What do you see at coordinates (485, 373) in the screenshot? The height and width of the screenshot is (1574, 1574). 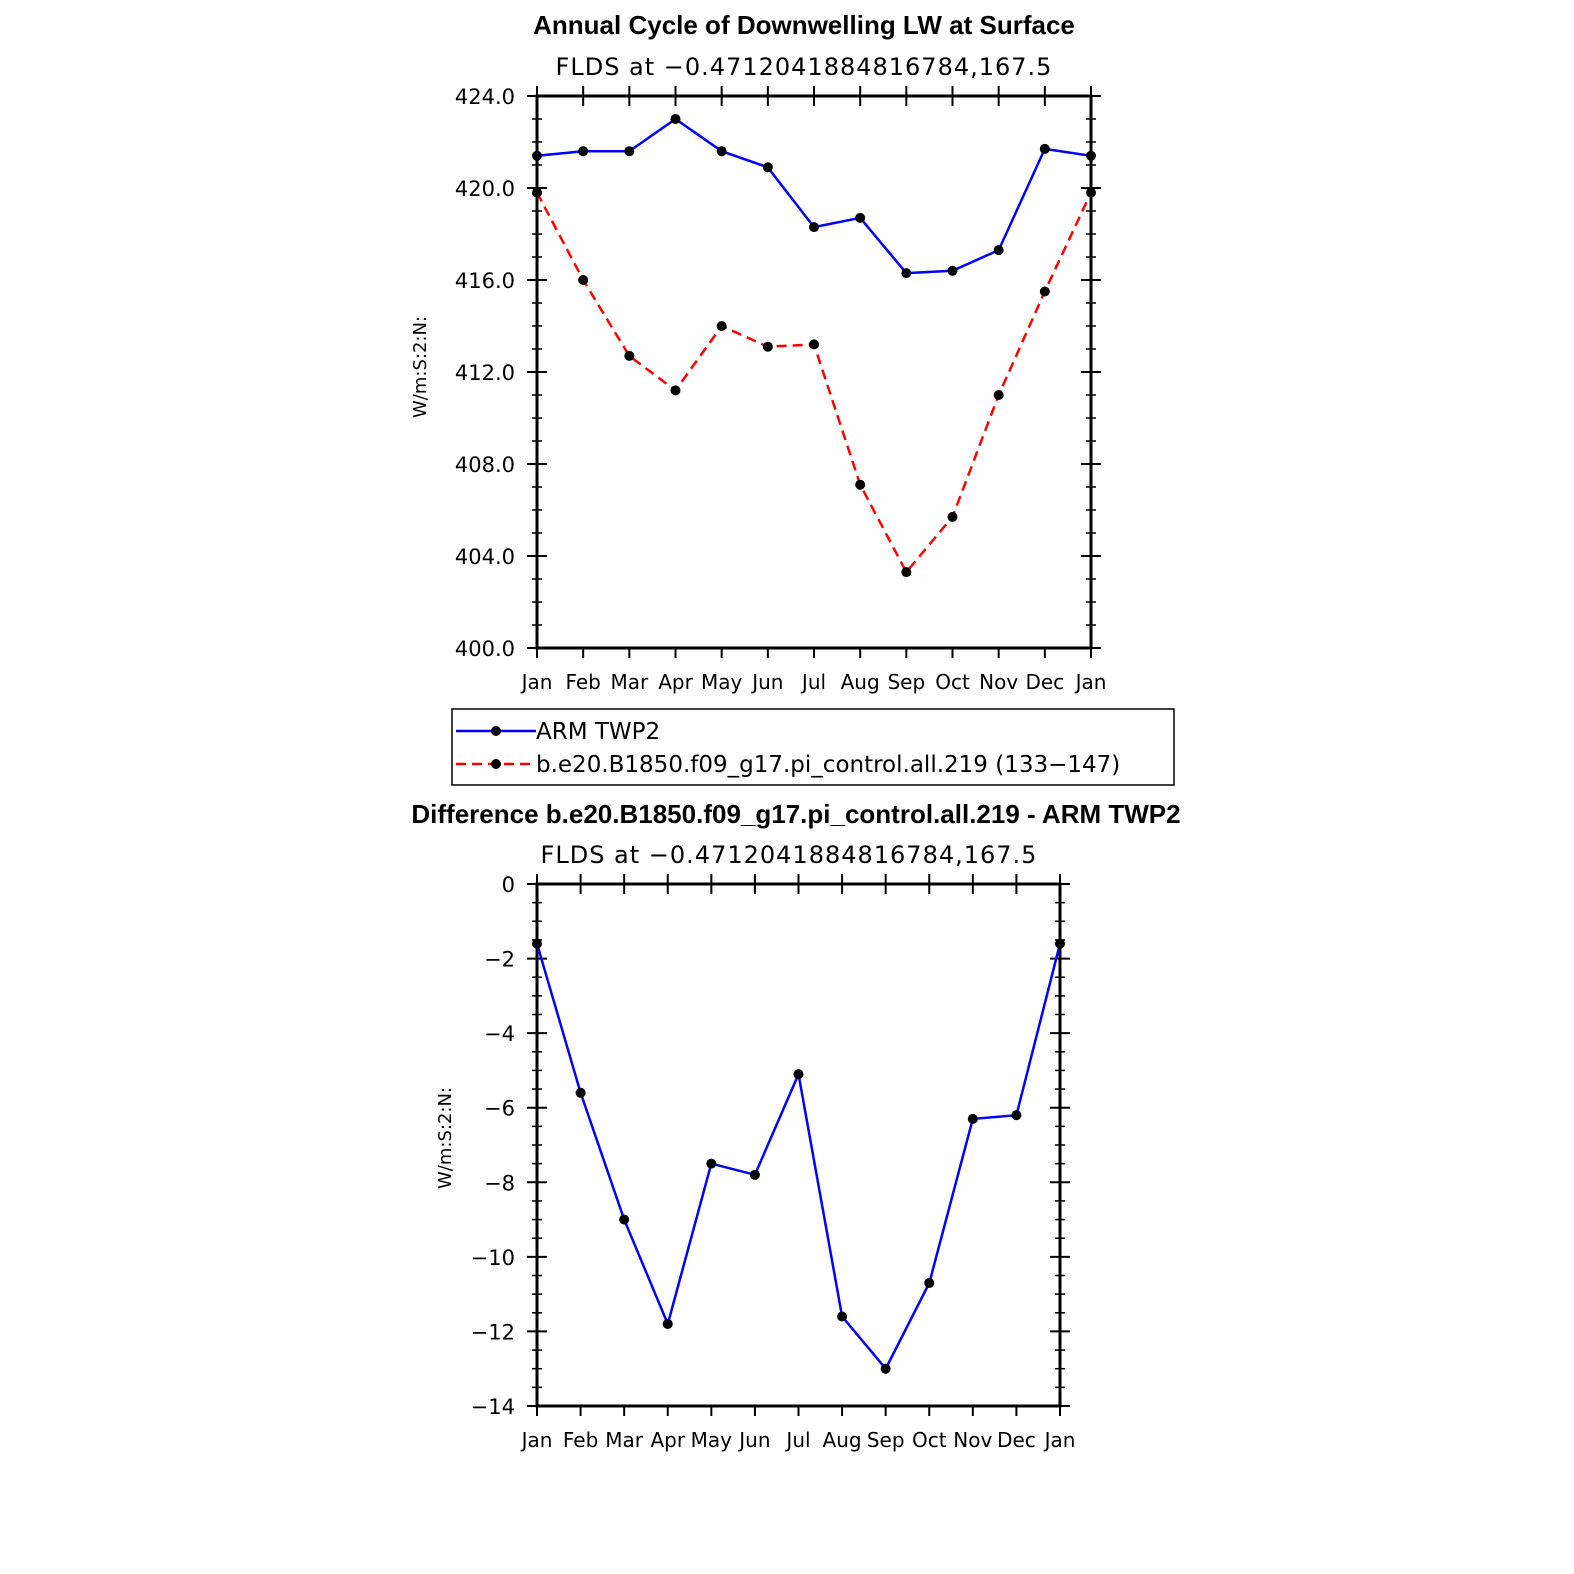 I see `y-tick-label: 412.0` at bounding box center [485, 373].